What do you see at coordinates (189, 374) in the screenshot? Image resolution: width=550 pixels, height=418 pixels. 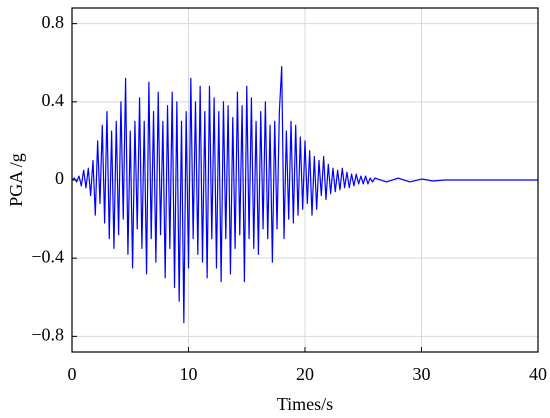 I see `x-tick-label: 10` at bounding box center [189, 374].